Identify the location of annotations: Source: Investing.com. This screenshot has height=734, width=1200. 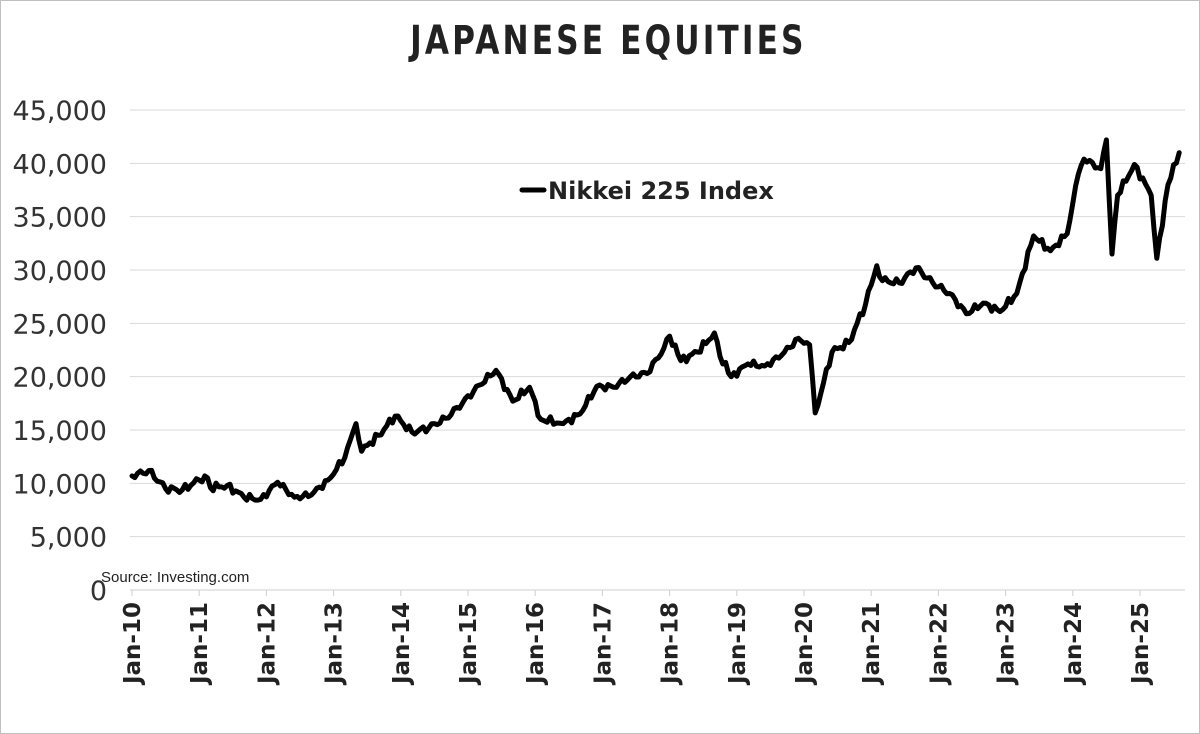
(175, 577).